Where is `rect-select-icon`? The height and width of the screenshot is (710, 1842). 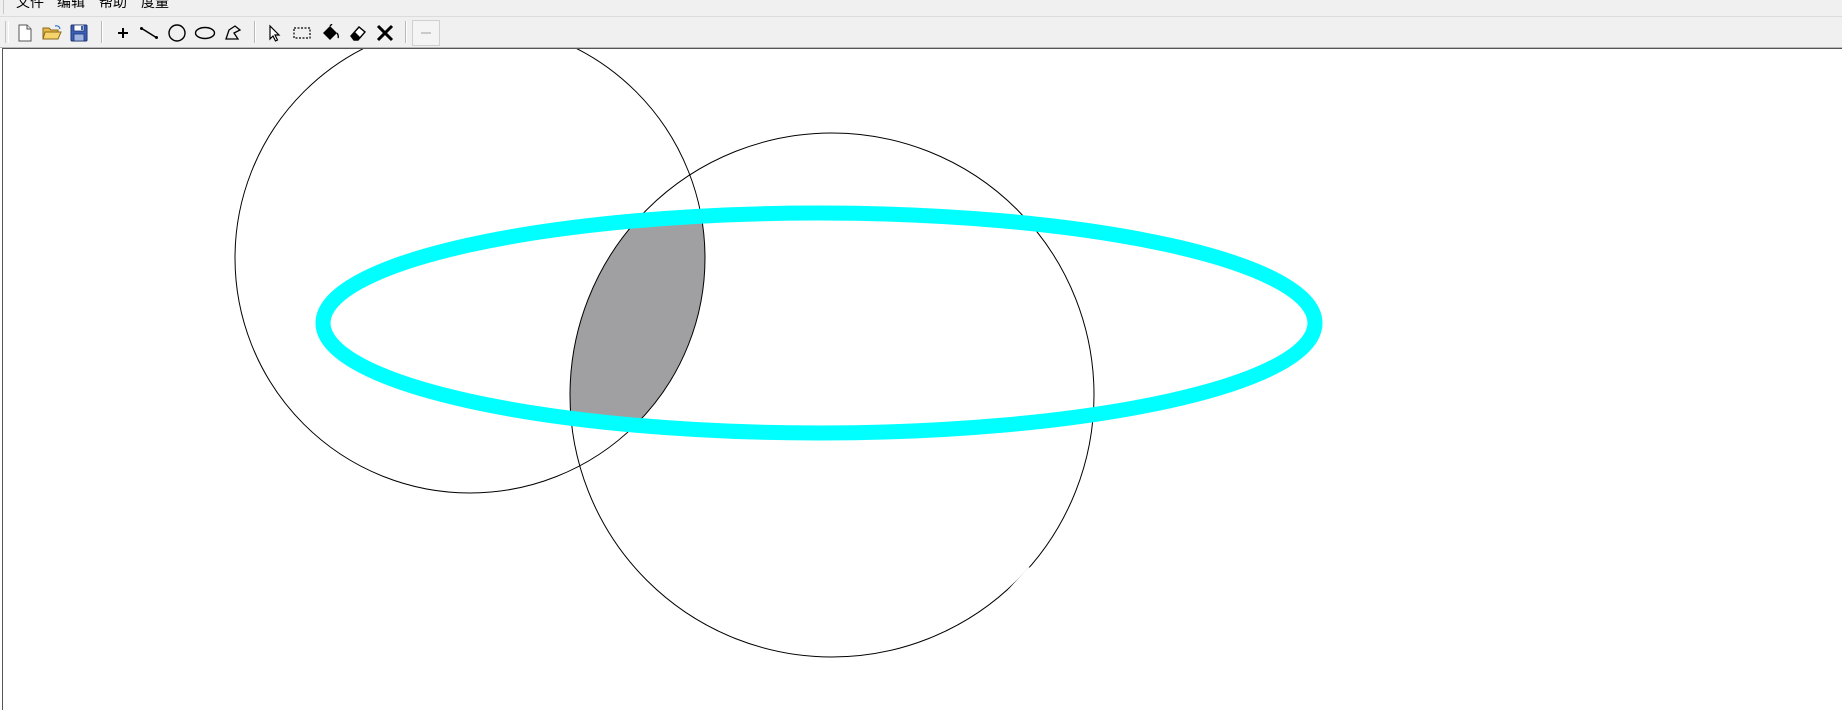
rect-select-icon is located at coordinates (302, 33).